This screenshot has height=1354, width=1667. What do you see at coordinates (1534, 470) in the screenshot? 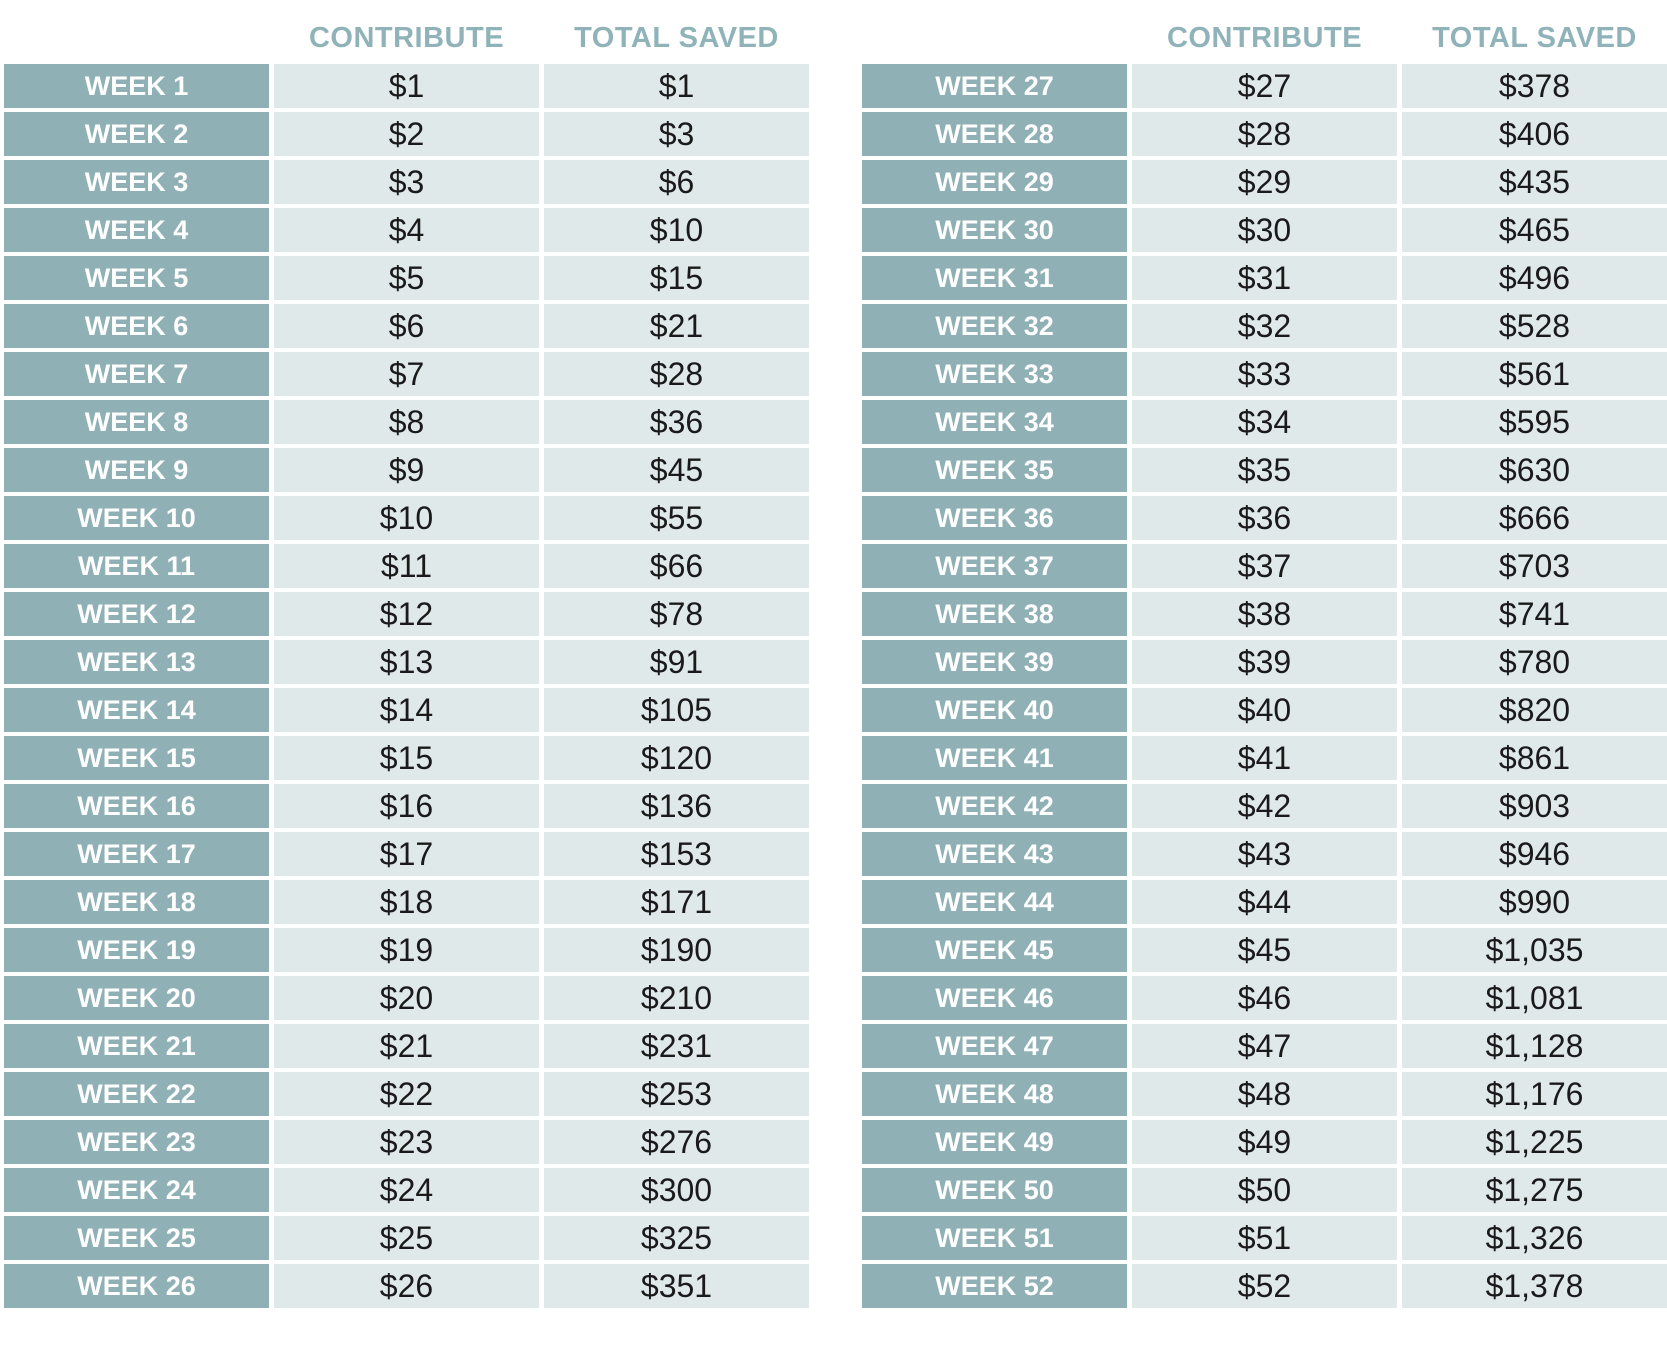
I see `total-saved: $630` at bounding box center [1534, 470].